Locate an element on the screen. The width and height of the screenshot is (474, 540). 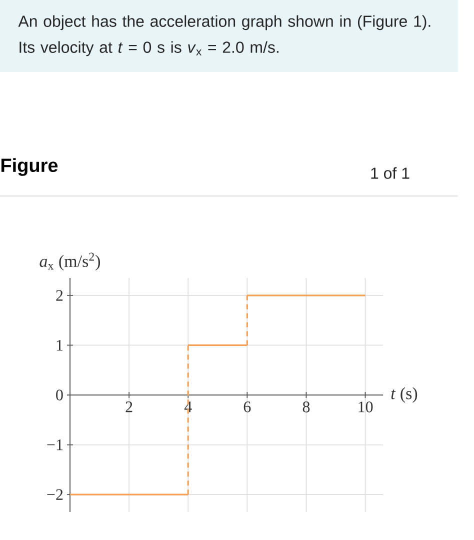
x-tick-label: 8 is located at coordinates (306, 407).